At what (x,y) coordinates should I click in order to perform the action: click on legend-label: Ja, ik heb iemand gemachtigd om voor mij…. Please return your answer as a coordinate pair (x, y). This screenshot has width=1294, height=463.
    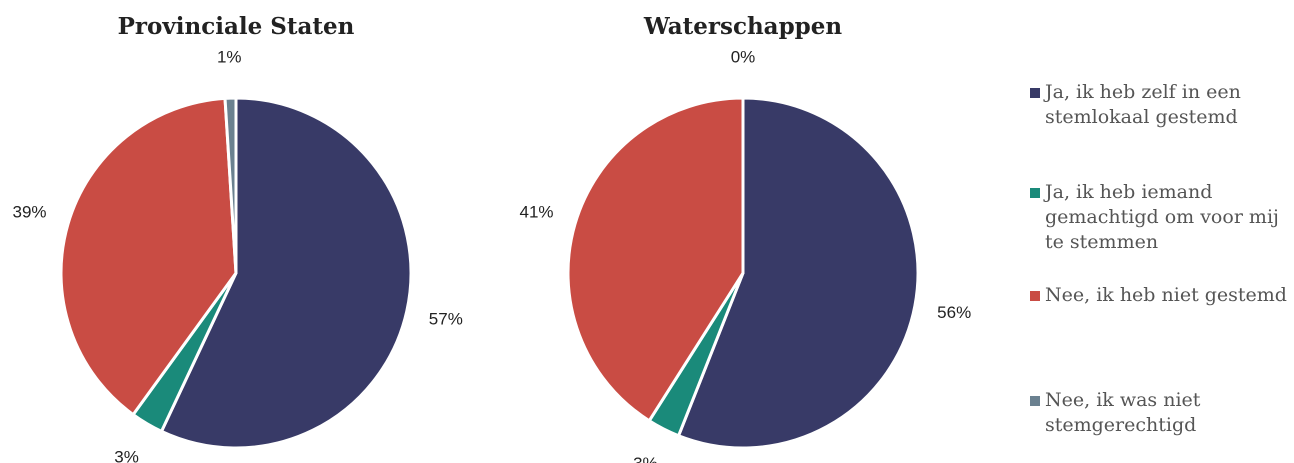
    Looking at the image, I should click on (1162, 217).